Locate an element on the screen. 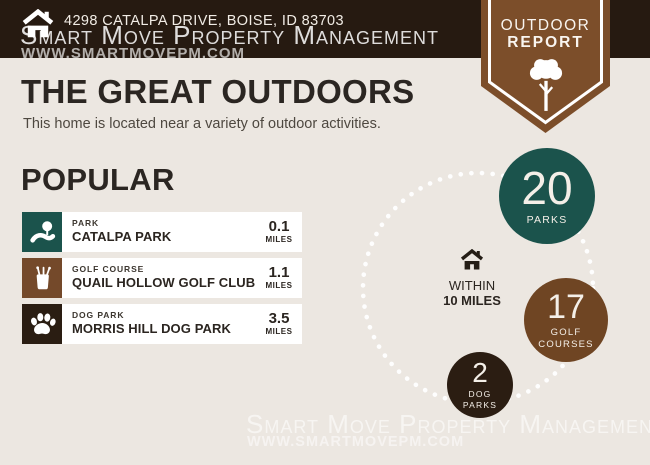 The image size is (650, 465). within-label: WITHIN is located at coordinates (472, 285).